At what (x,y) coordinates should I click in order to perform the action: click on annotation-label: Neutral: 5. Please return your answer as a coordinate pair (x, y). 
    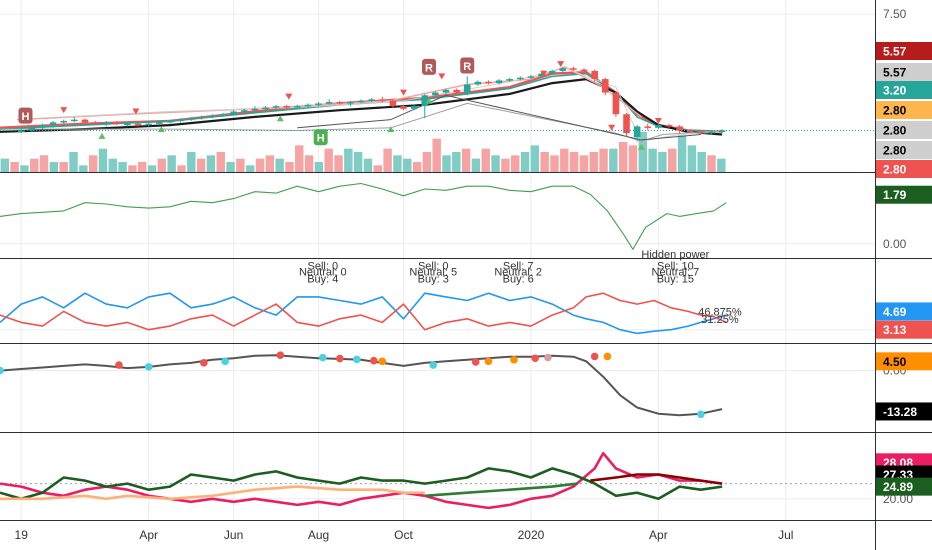
    Looking at the image, I should click on (433, 272).